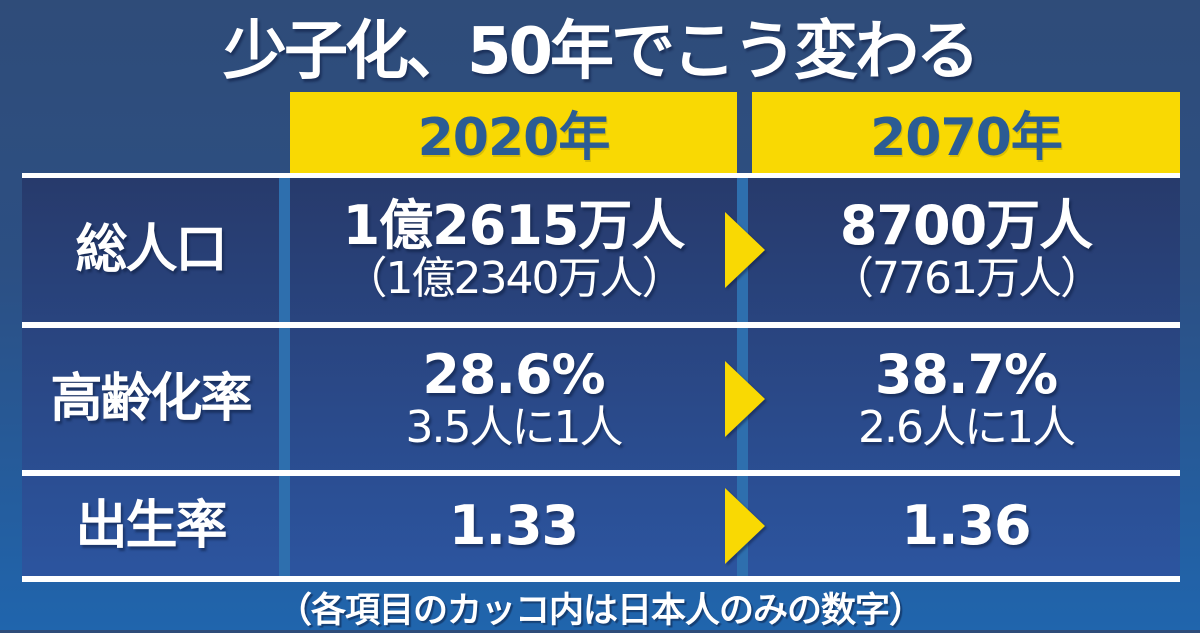 The height and width of the screenshot is (633, 1200). Describe the element at coordinates (284, 377) in the screenshot. I see `column-divider-left` at that location.